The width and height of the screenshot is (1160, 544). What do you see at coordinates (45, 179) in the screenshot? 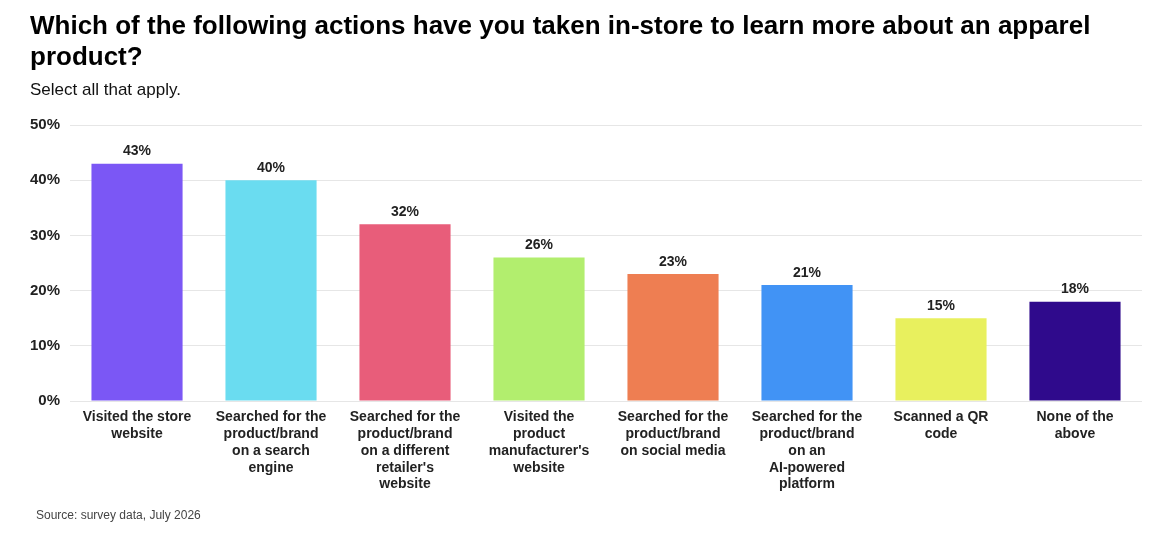
I see `y-tick-label: 40%` at bounding box center [45, 179].